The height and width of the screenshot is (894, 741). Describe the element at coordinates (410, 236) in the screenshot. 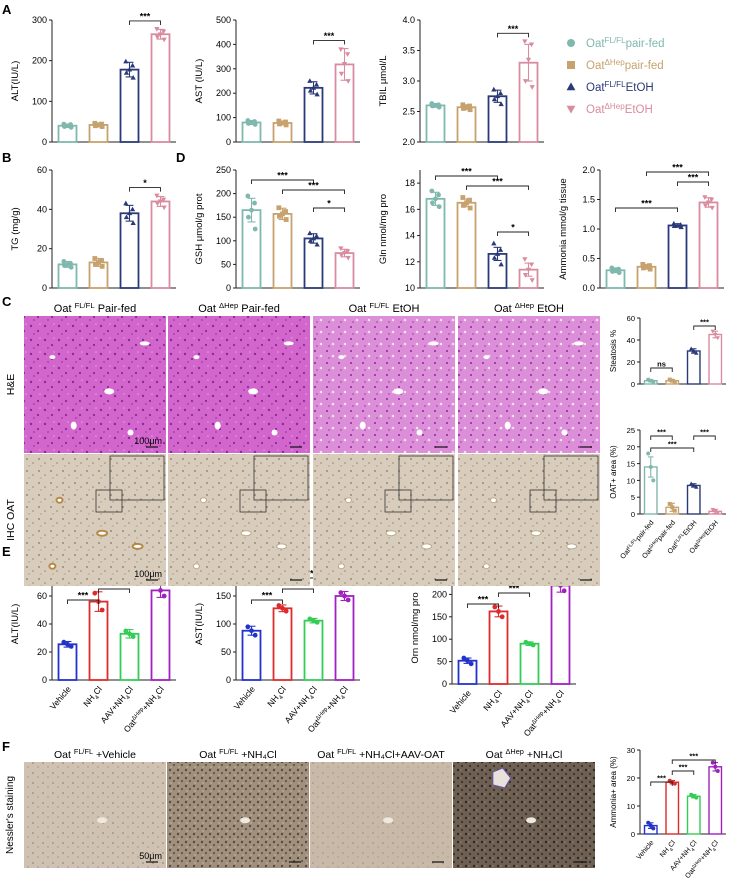

I see `tick-label: 14` at that location.